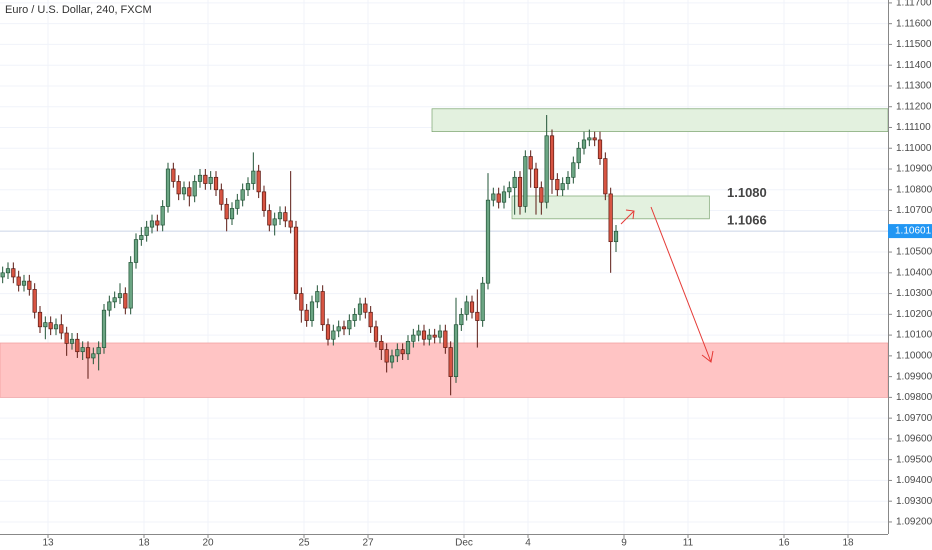  What do you see at coordinates (914, 272) in the screenshot?
I see `y-tick-label: 1.10400` at bounding box center [914, 272].